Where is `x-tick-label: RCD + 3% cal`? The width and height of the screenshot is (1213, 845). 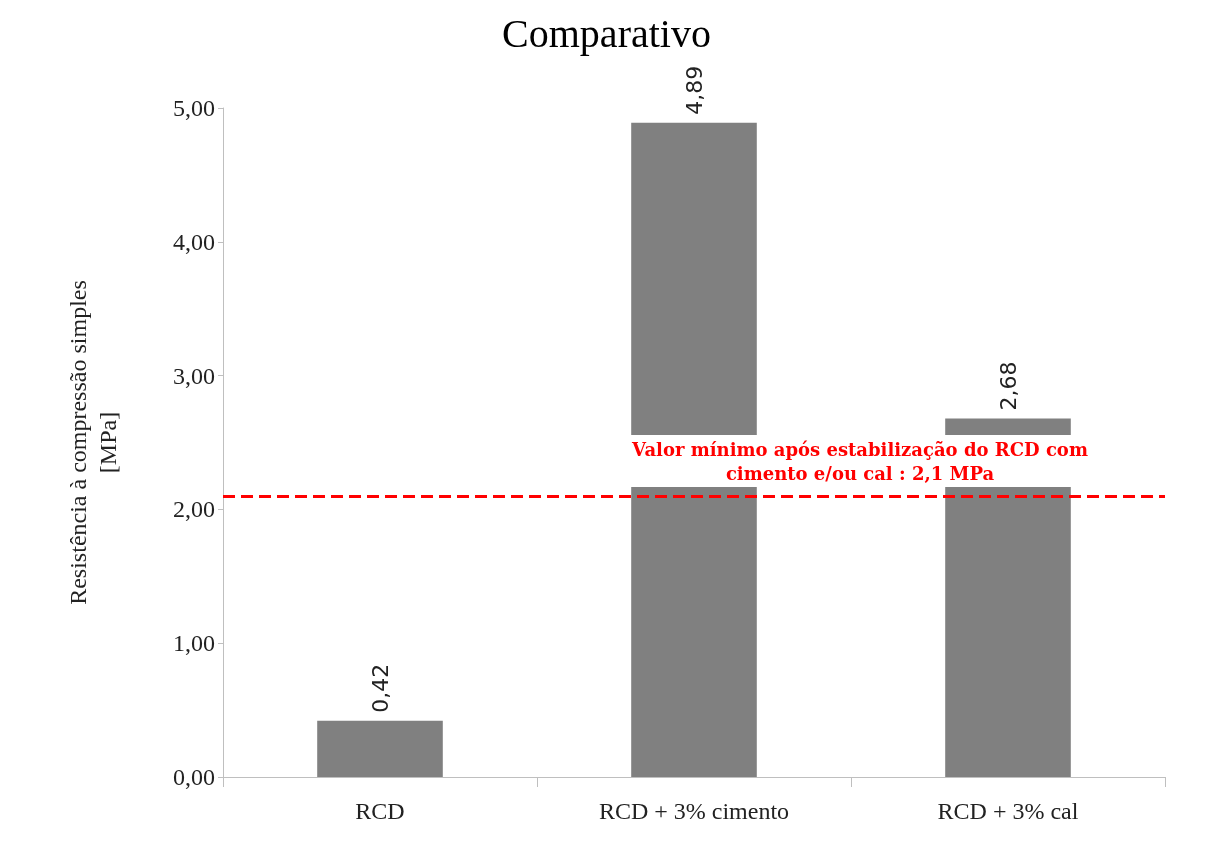 x-tick-label: RCD + 3% cal is located at coordinates (1008, 811).